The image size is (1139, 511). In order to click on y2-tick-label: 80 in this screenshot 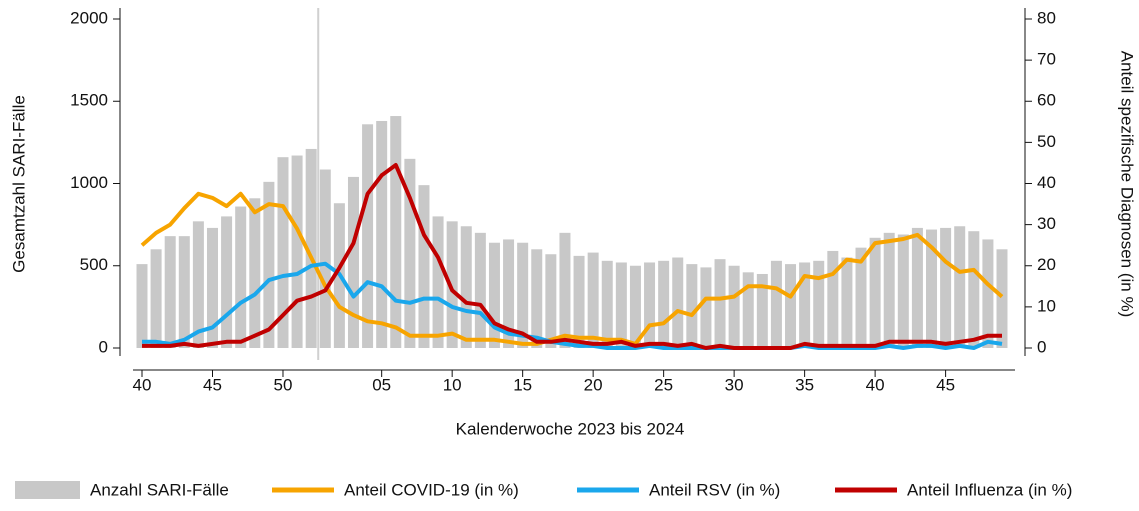, I will do `click(1046, 17)`.